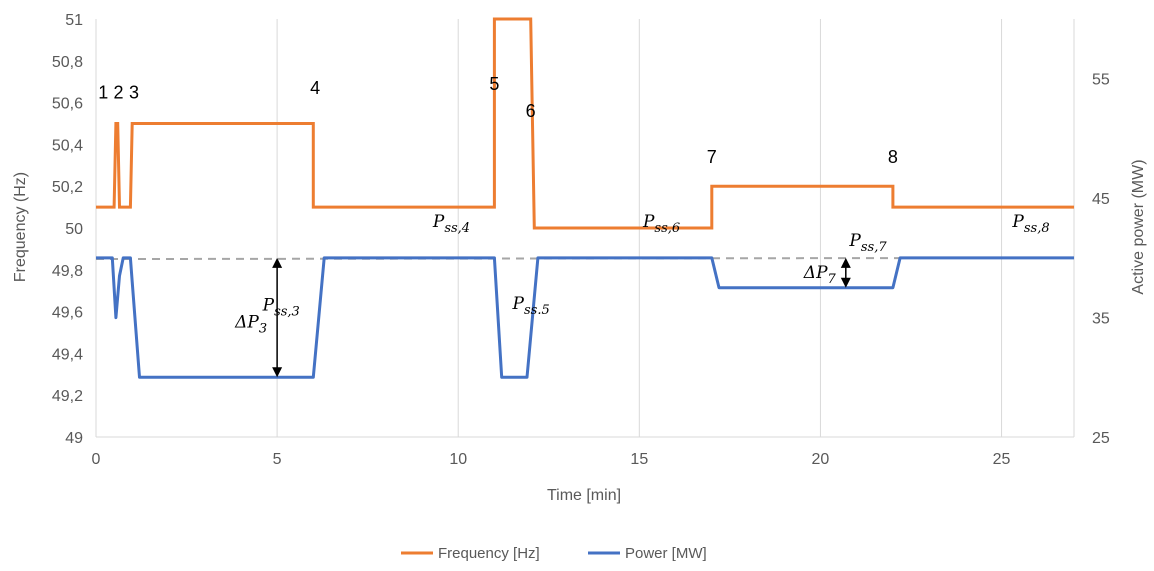  Describe the element at coordinates (67, 313) in the screenshot. I see `y-left-tick-label: 49,6` at that location.